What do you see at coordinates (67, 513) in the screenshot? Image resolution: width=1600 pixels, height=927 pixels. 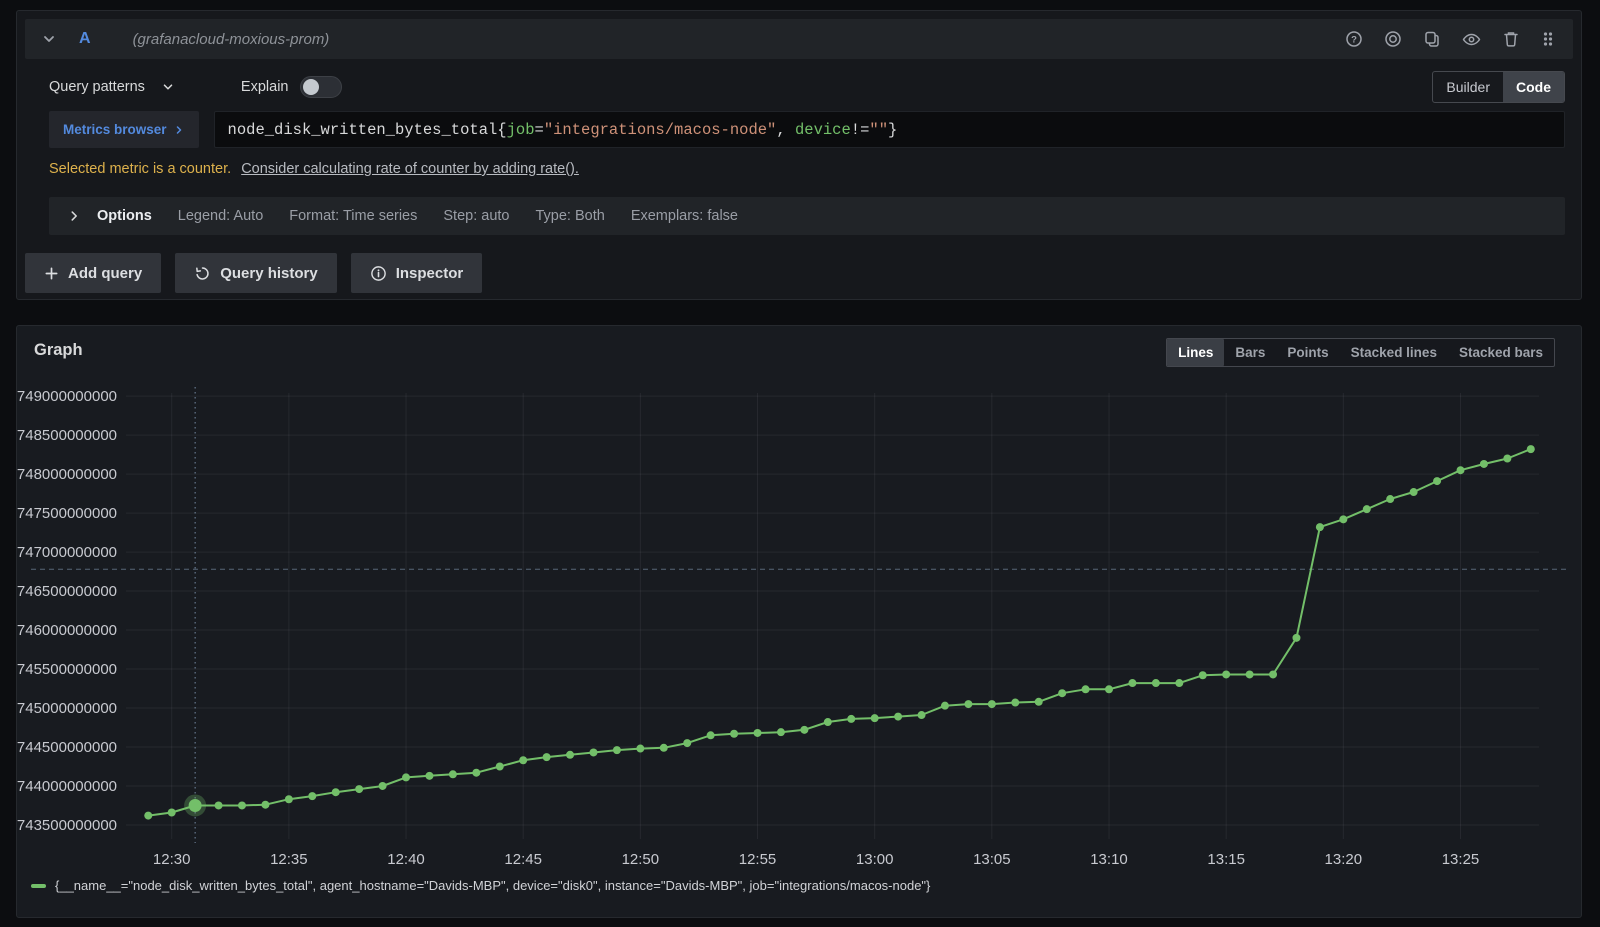 I see `y-axis-tick-label: 747500000000` at bounding box center [67, 513].